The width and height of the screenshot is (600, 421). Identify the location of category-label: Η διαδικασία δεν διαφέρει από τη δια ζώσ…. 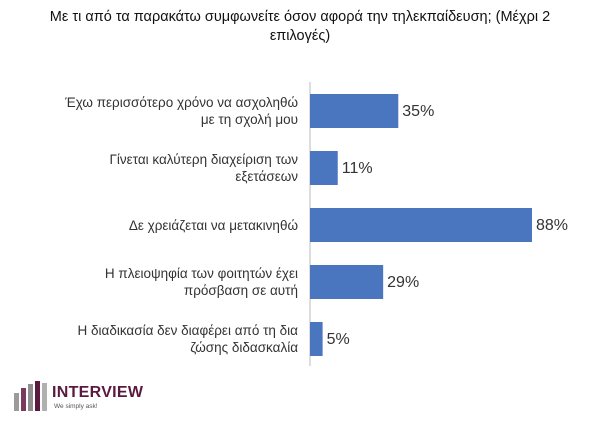
(187, 339).